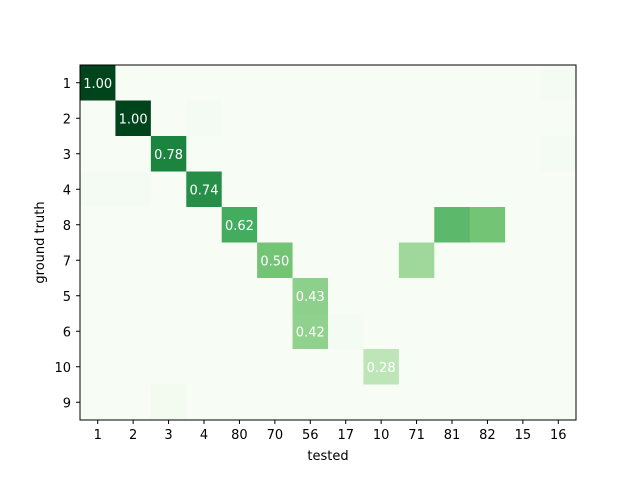 The height and width of the screenshot is (480, 640). I want to click on cell-annotation: 0.74, so click(204, 190).